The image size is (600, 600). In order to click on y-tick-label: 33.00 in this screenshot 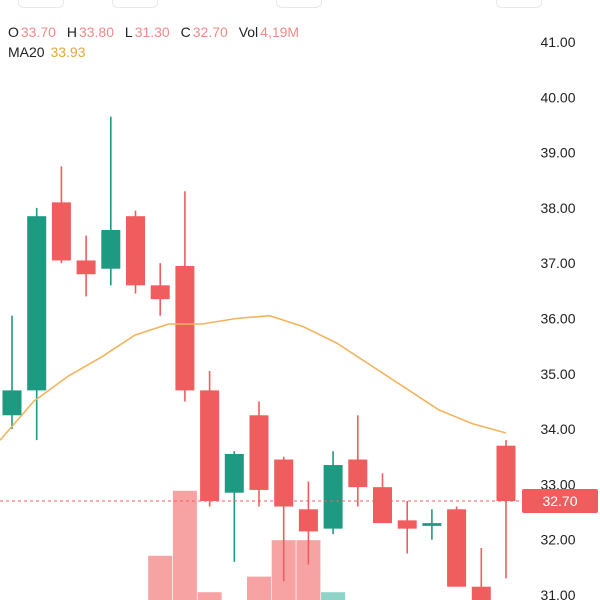, I will do `click(557, 484)`.